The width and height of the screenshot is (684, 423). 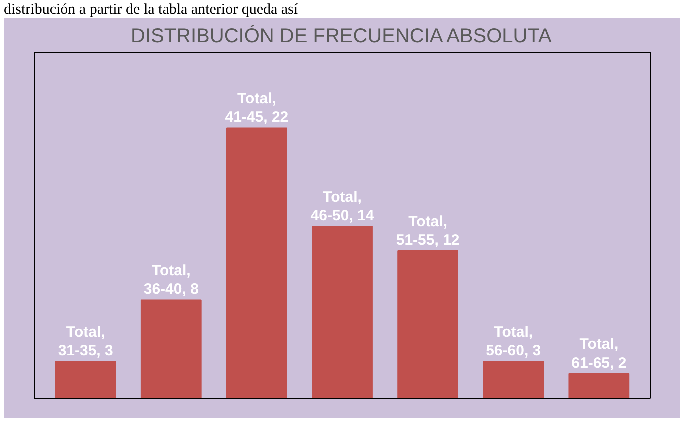 What do you see at coordinates (341, 36) in the screenshot?
I see `chart-title: DISTRIBUCIÓN DE FRECUENCIA ABSOLUTA` at bounding box center [341, 36].